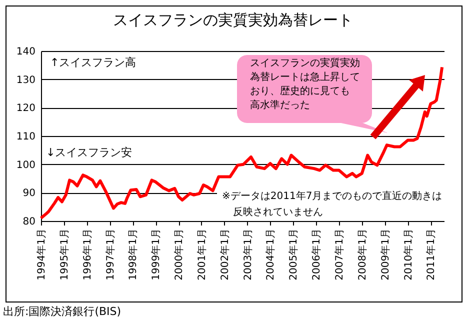  Describe the element at coordinates (87, 254) in the screenshot. I see `x-tick-label: 1996年1月` at that location.